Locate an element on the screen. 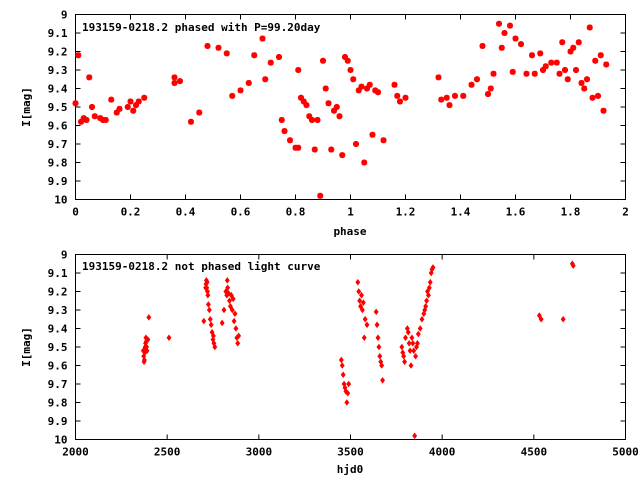 This screenshot has width=640, height=480. phased-y-tick-label: 9.1 is located at coordinates (58, 33).